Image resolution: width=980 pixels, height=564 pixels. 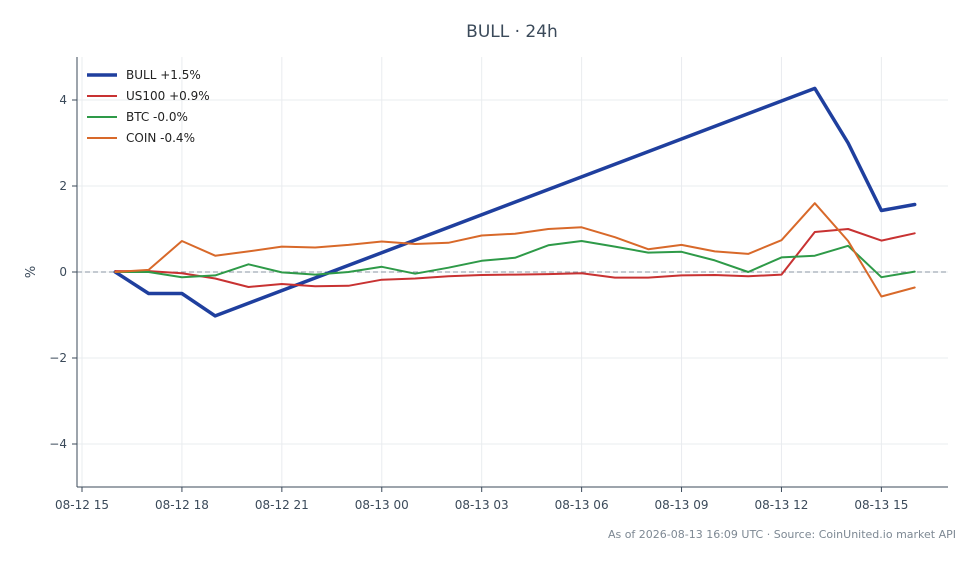 I want to click on chart-title: BULL · 24h, so click(x=512, y=32).